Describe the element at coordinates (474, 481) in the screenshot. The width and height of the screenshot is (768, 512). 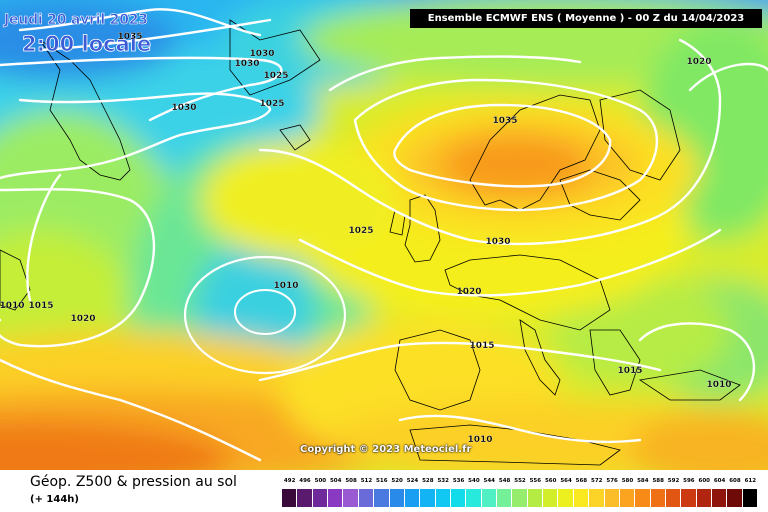
I see `color-scale-label: 540` at that location.